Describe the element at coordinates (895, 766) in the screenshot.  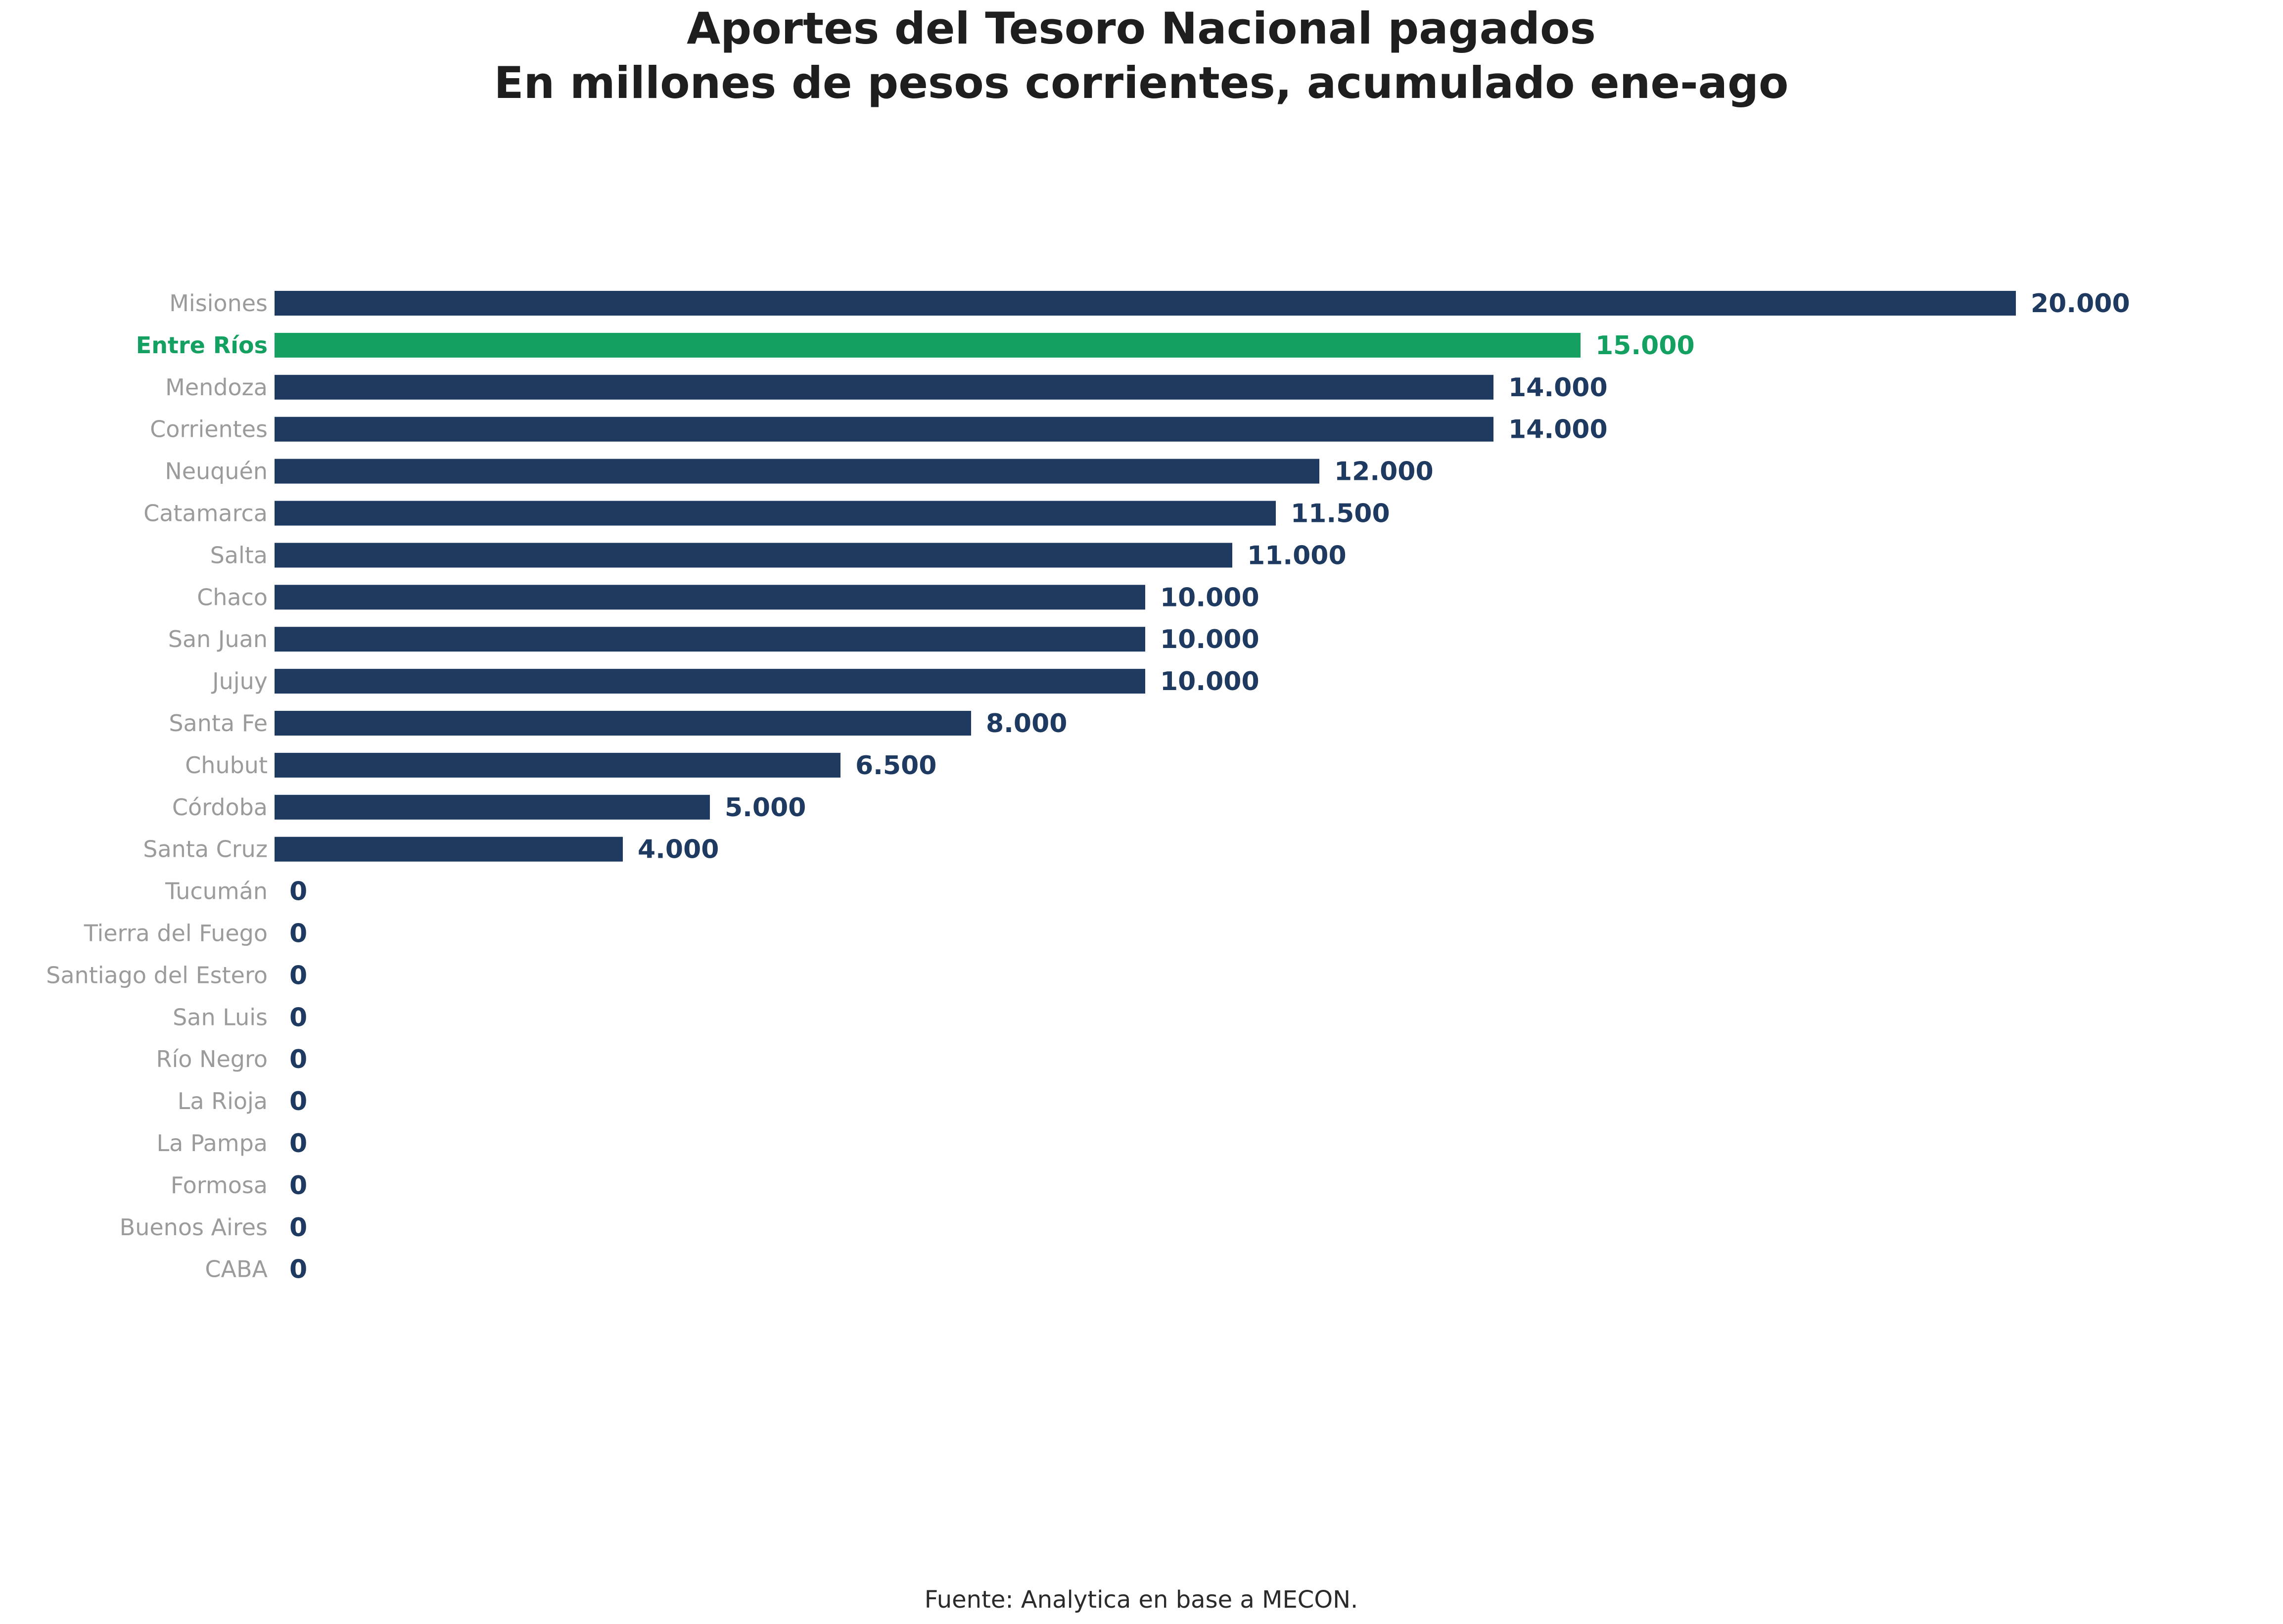
I see `value-label-chubut: 6.500` at that location.